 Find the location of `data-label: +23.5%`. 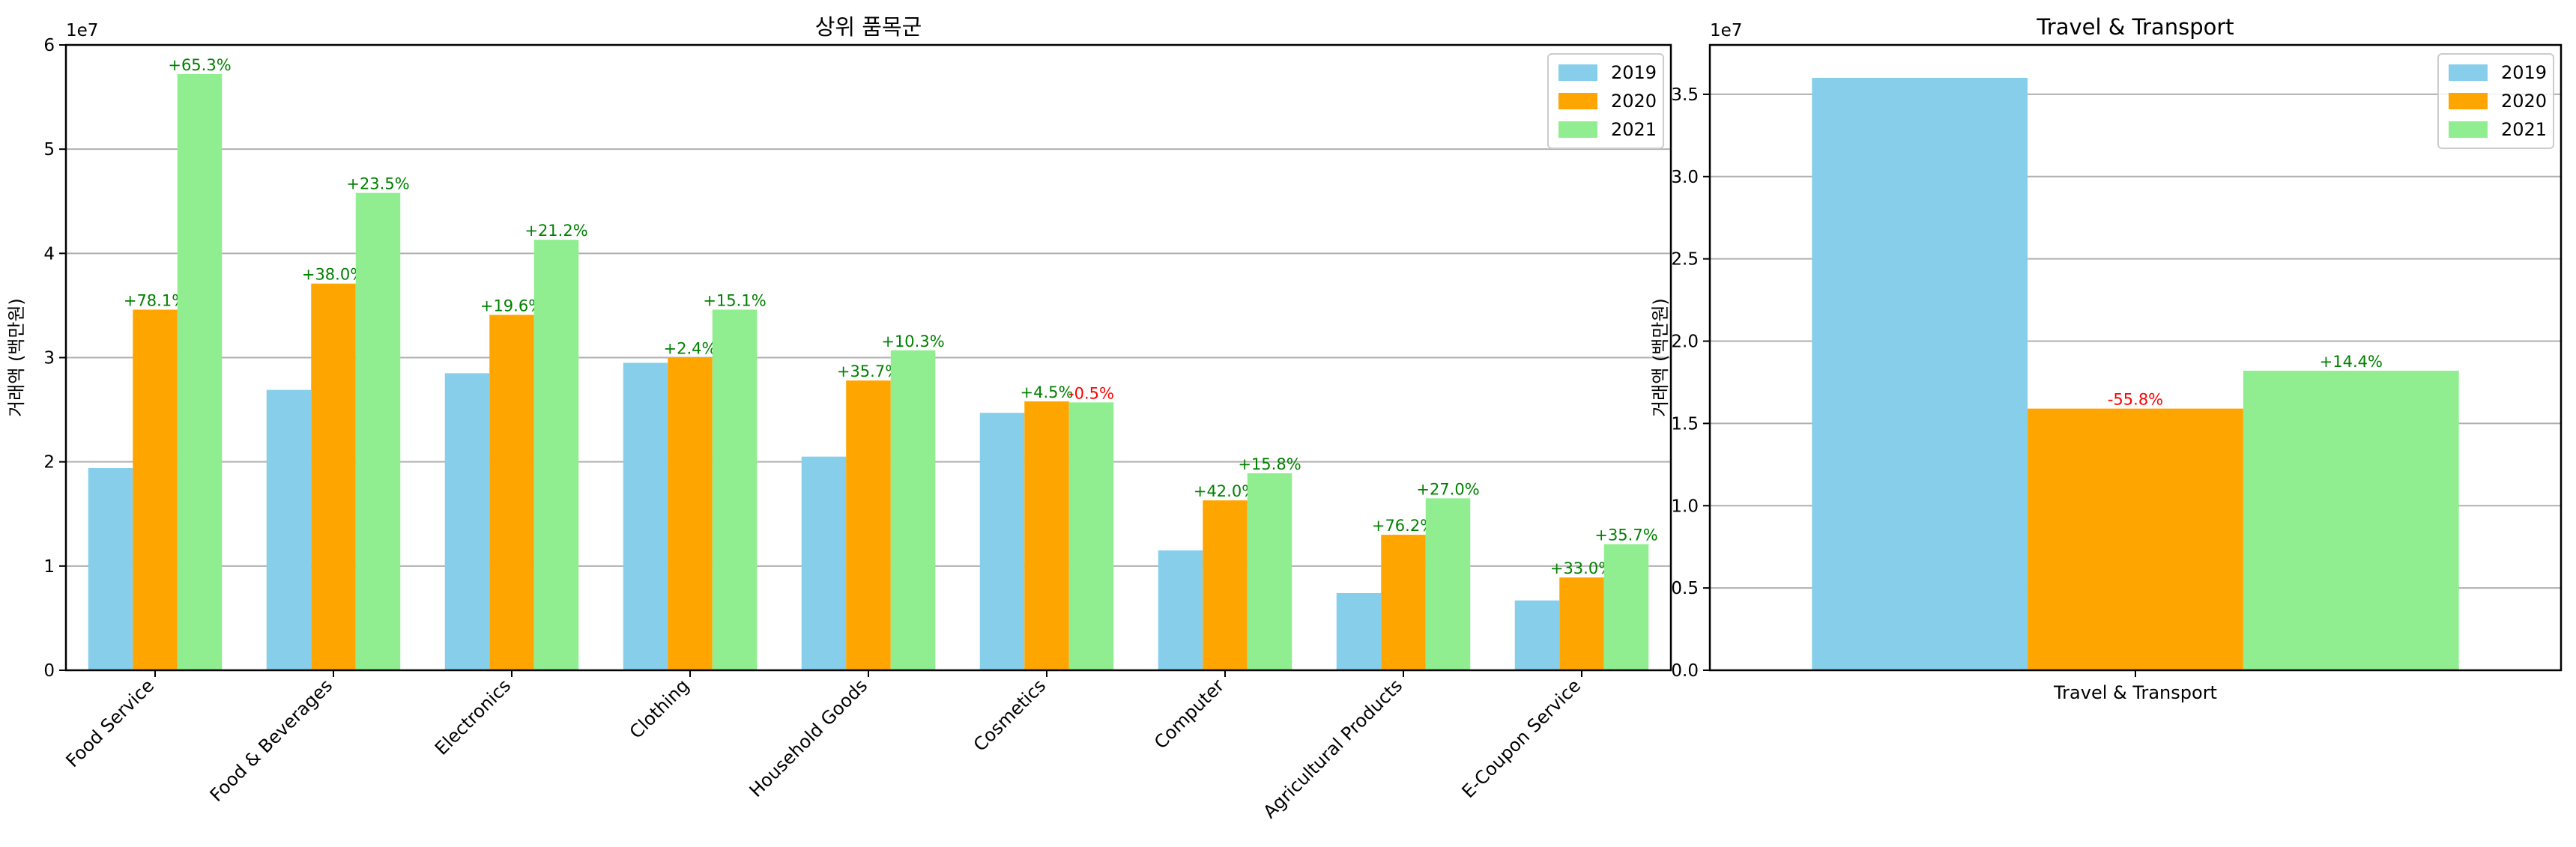

data-label: +23.5% is located at coordinates (377, 184).